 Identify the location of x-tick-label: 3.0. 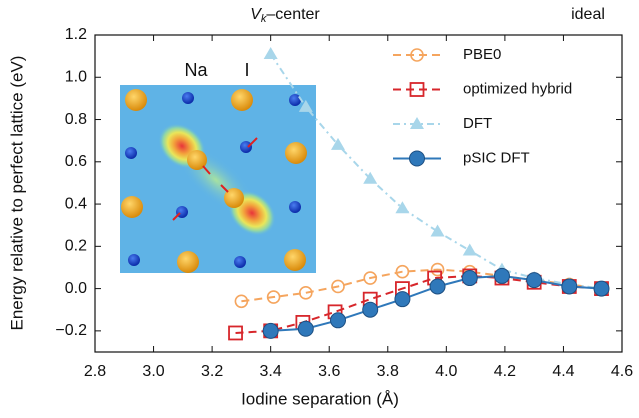
(153, 371).